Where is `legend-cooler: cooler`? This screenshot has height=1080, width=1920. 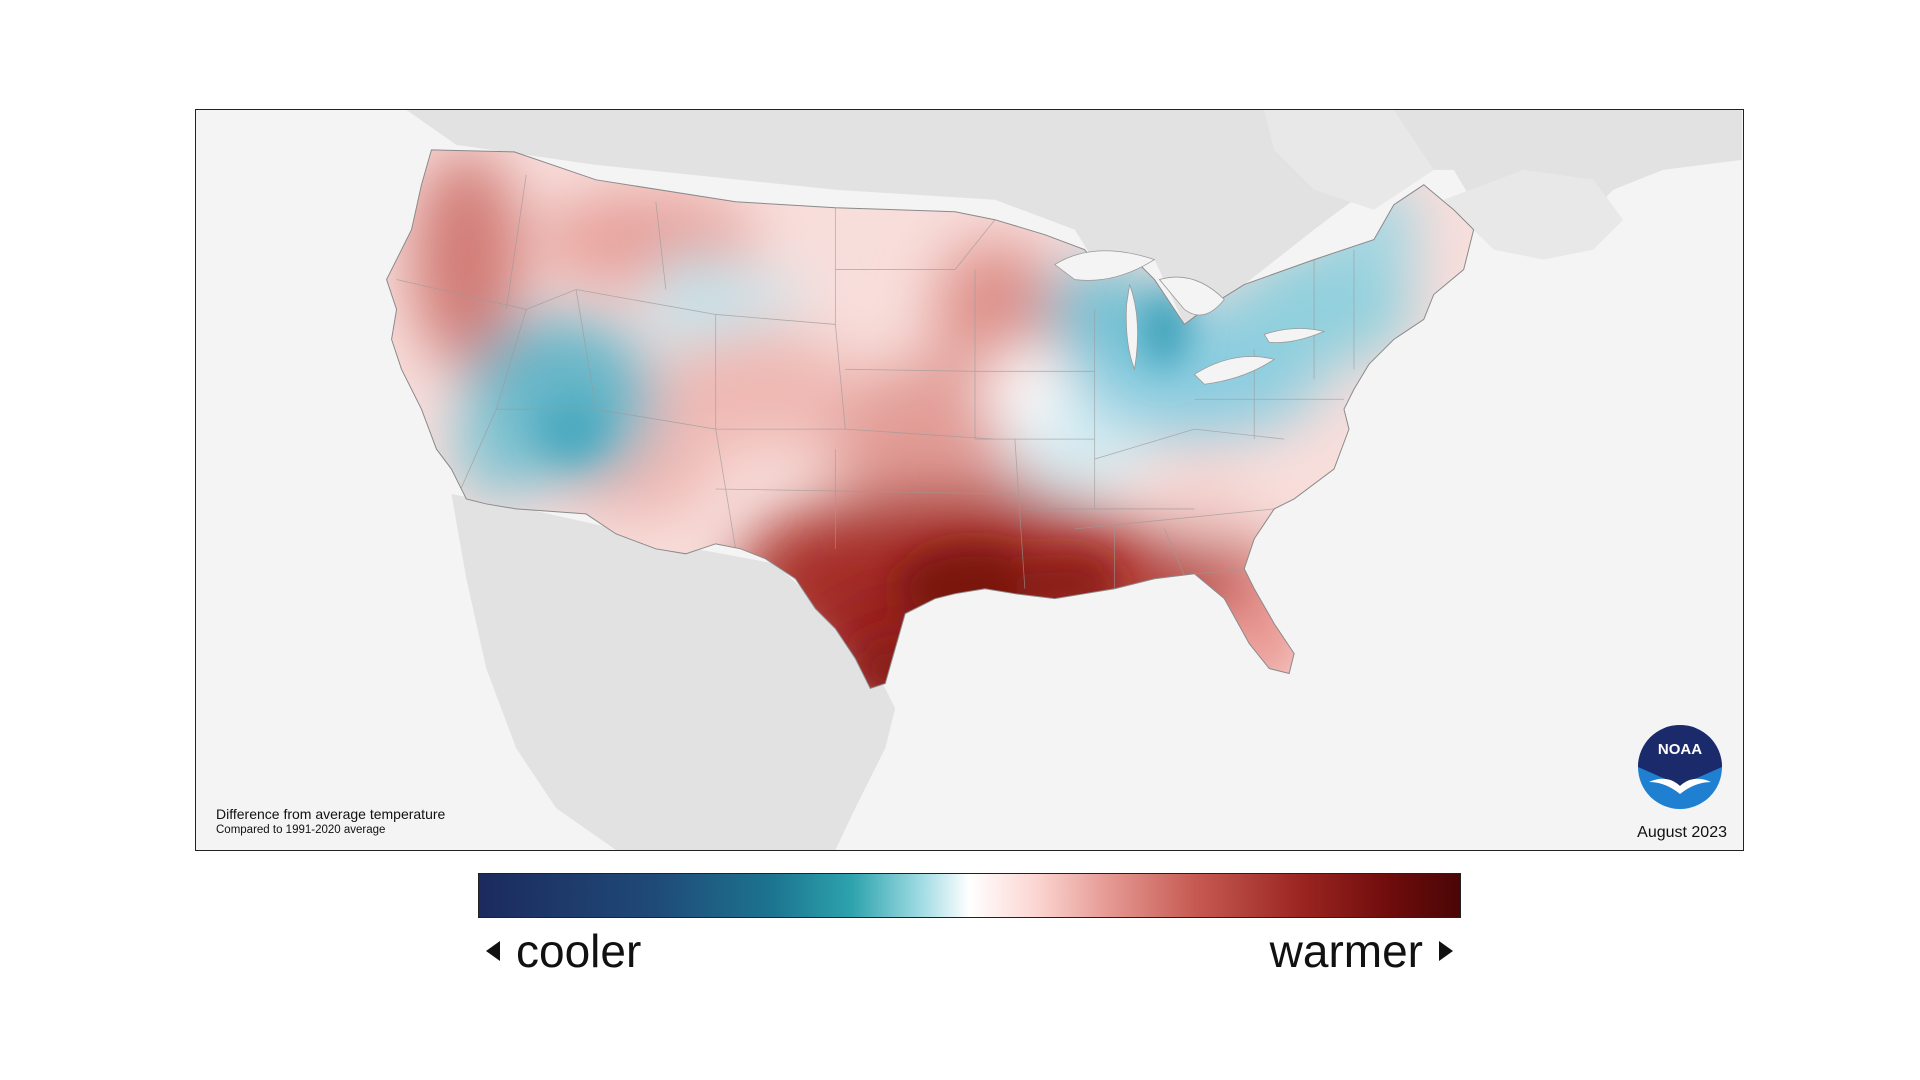
legend-cooler: cooler is located at coordinates (563, 951).